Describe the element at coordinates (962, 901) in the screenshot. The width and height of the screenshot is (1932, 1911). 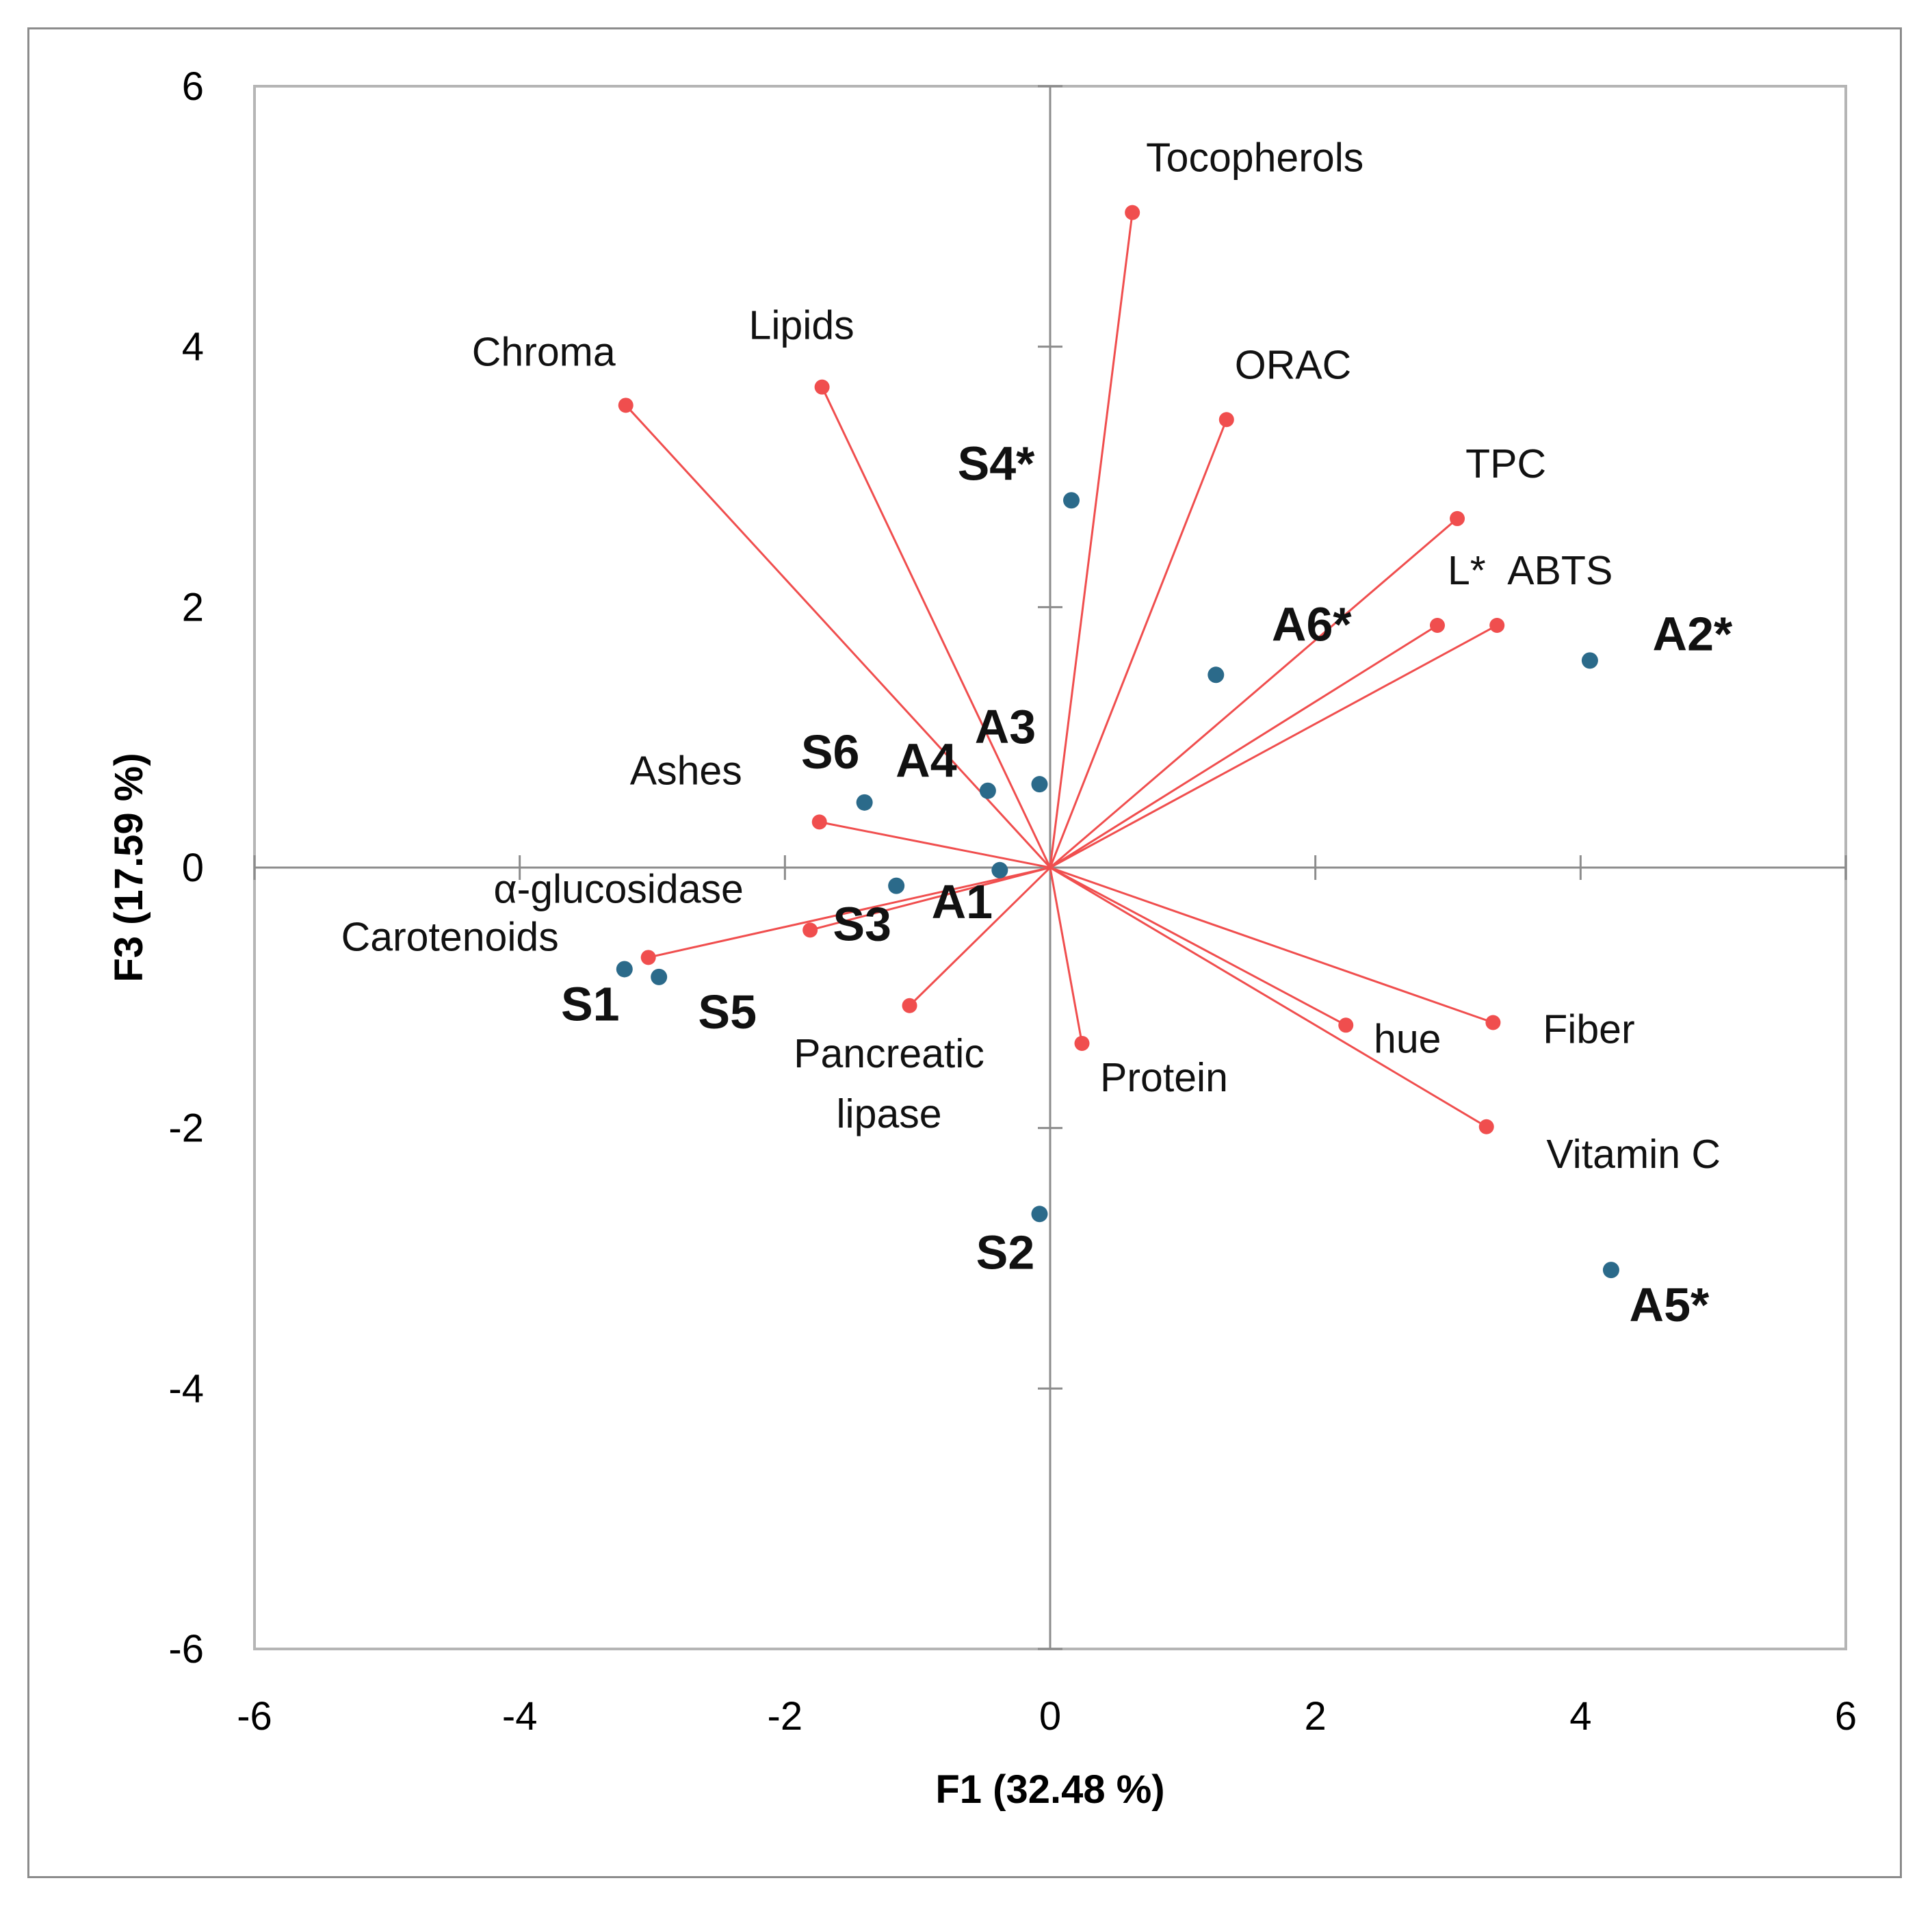
I see `observation-label-a1: A1` at that location.